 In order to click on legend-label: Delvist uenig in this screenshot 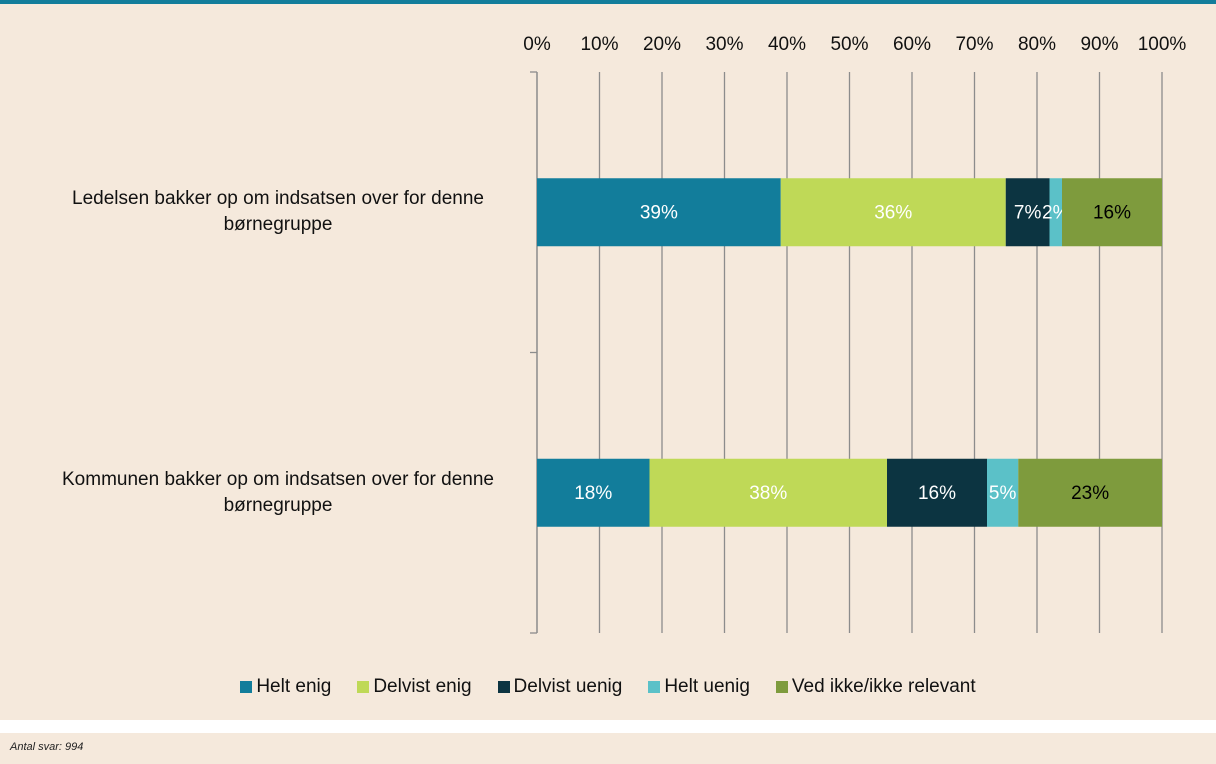, I will do `click(568, 686)`.